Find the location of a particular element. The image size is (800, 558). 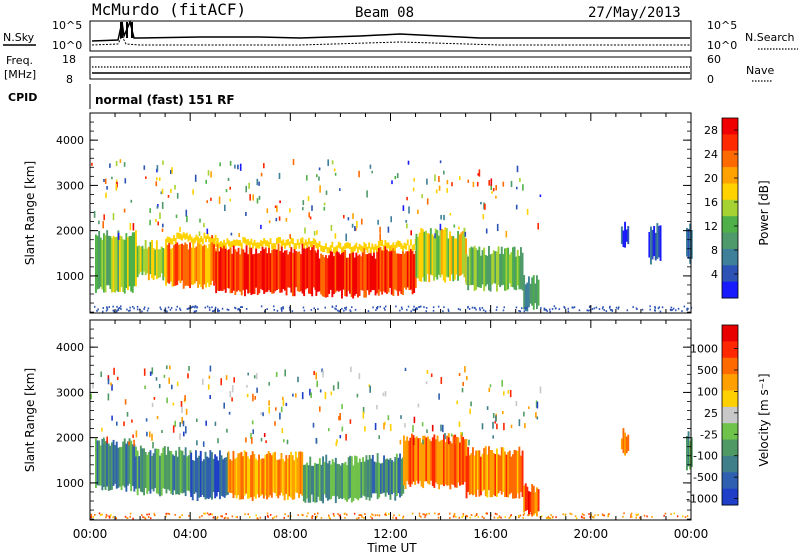

power-ytick-label: 2000 is located at coordinates (70, 231).